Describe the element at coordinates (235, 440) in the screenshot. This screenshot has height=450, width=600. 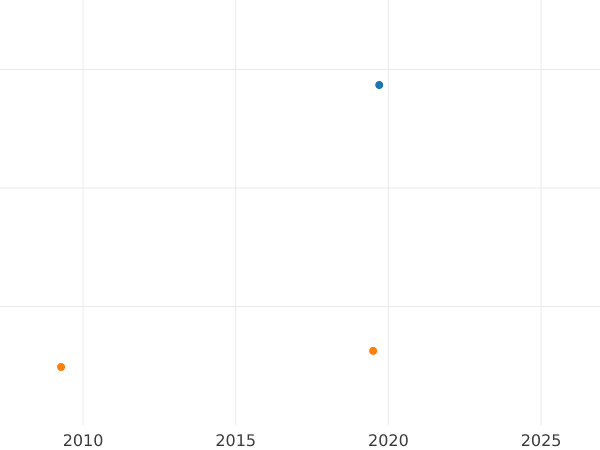
I see `x-tick-label: 2015` at that location.